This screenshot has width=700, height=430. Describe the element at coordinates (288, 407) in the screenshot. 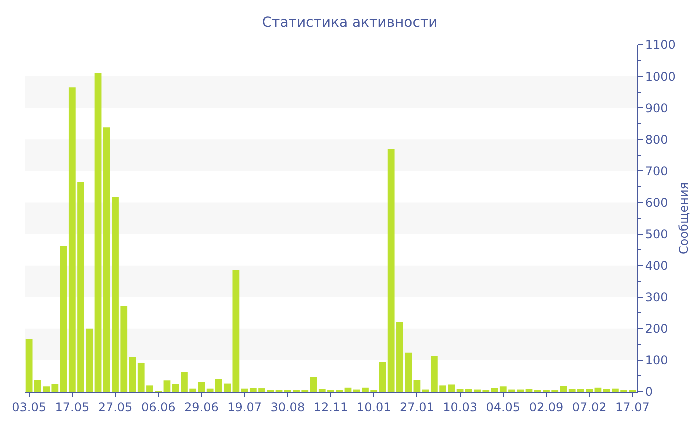

I see `x-tick-label: 30.08` at that location.